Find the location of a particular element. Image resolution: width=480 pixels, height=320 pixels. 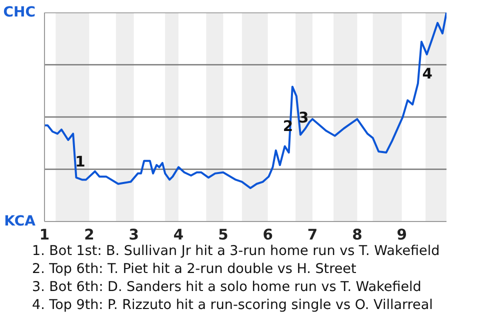

x-tick-label: 8 is located at coordinates (357, 235).